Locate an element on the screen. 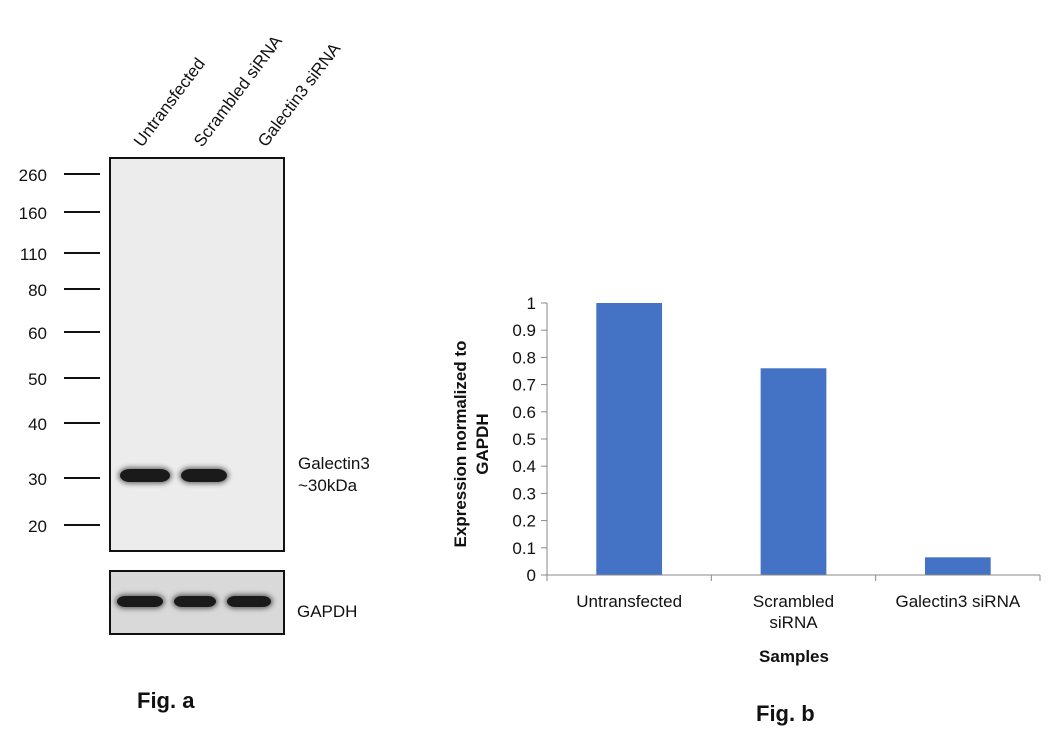  galectin3-label-size: ~30kDa is located at coordinates (328, 485).